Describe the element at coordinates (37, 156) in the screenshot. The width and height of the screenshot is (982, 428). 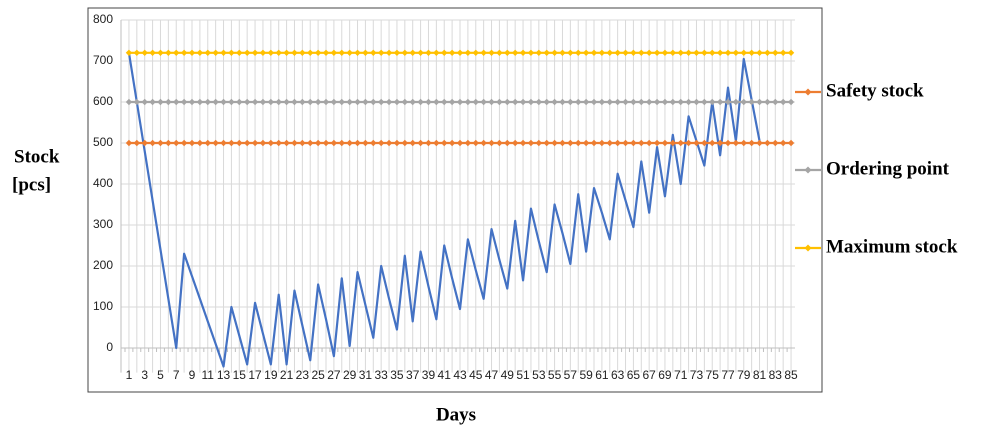
I see `y-axis-label: Stock` at that location.